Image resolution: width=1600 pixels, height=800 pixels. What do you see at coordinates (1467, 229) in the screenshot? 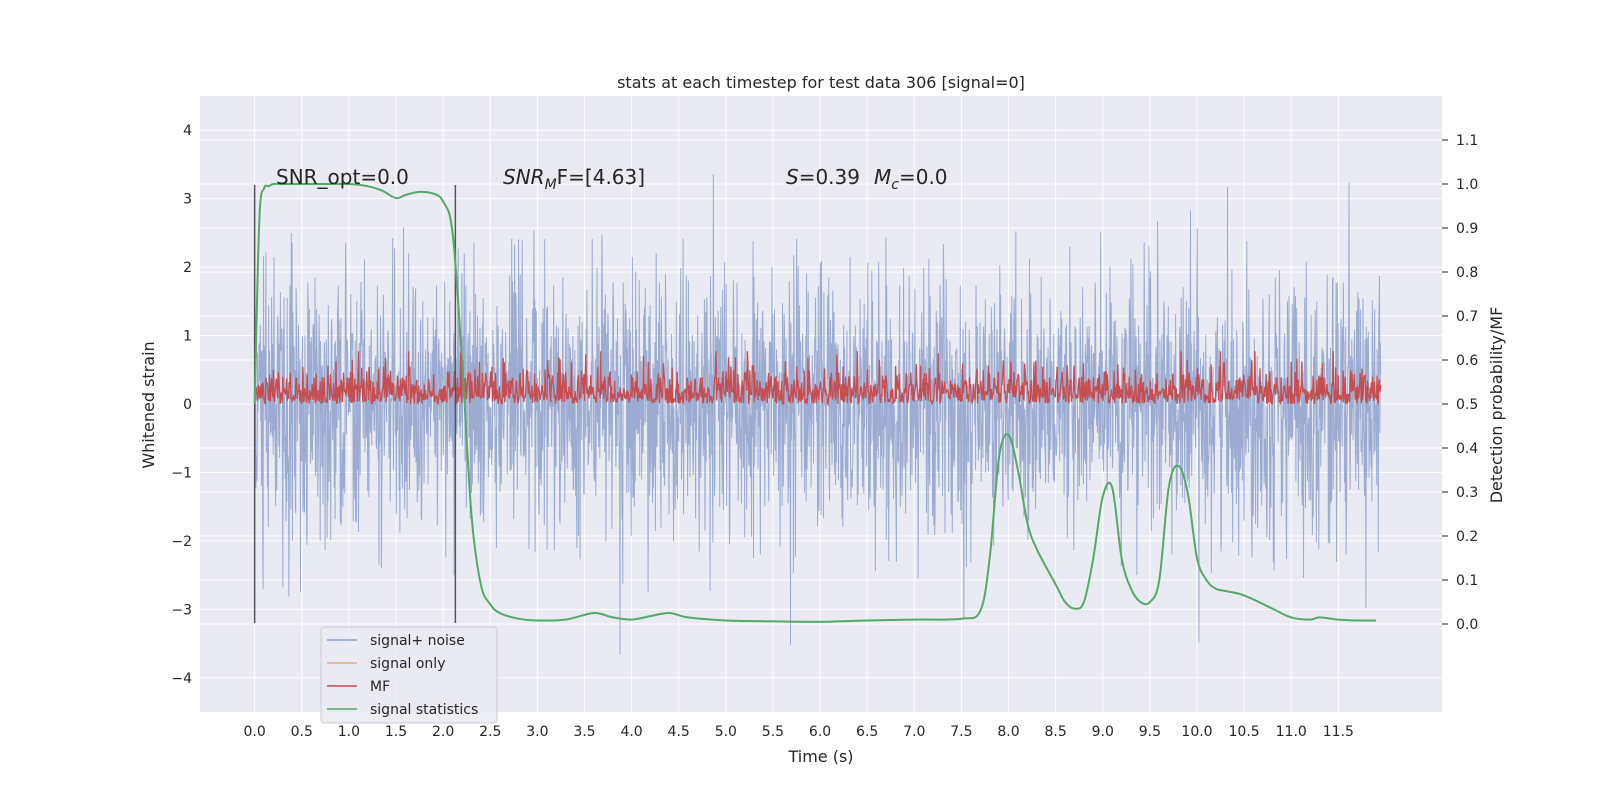
I see `y-right-tick-label: 0.9` at bounding box center [1467, 229].